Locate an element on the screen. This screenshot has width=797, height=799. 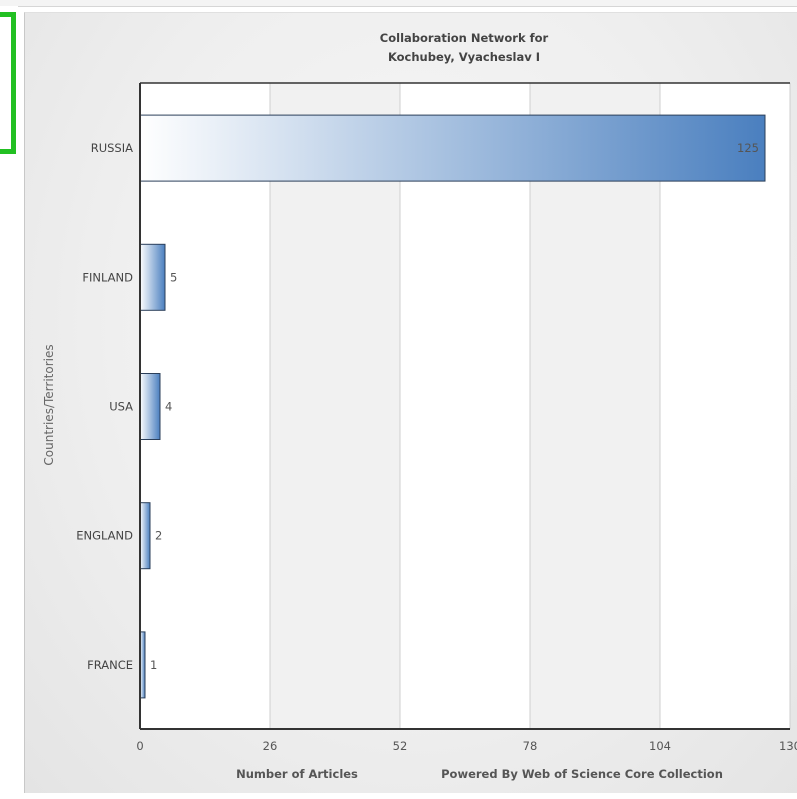
x-tick-label: 130 is located at coordinates (788, 746).